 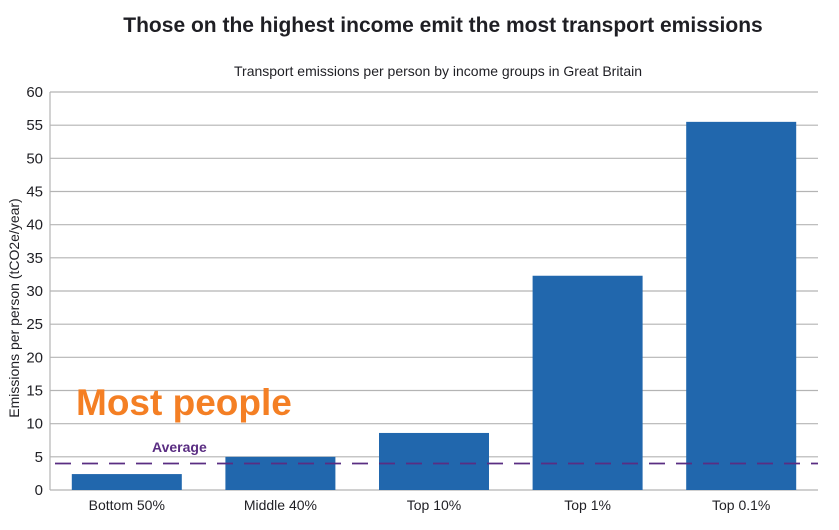 What do you see at coordinates (34, 225) in the screenshot?
I see `y-tick-label: 40` at bounding box center [34, 225].